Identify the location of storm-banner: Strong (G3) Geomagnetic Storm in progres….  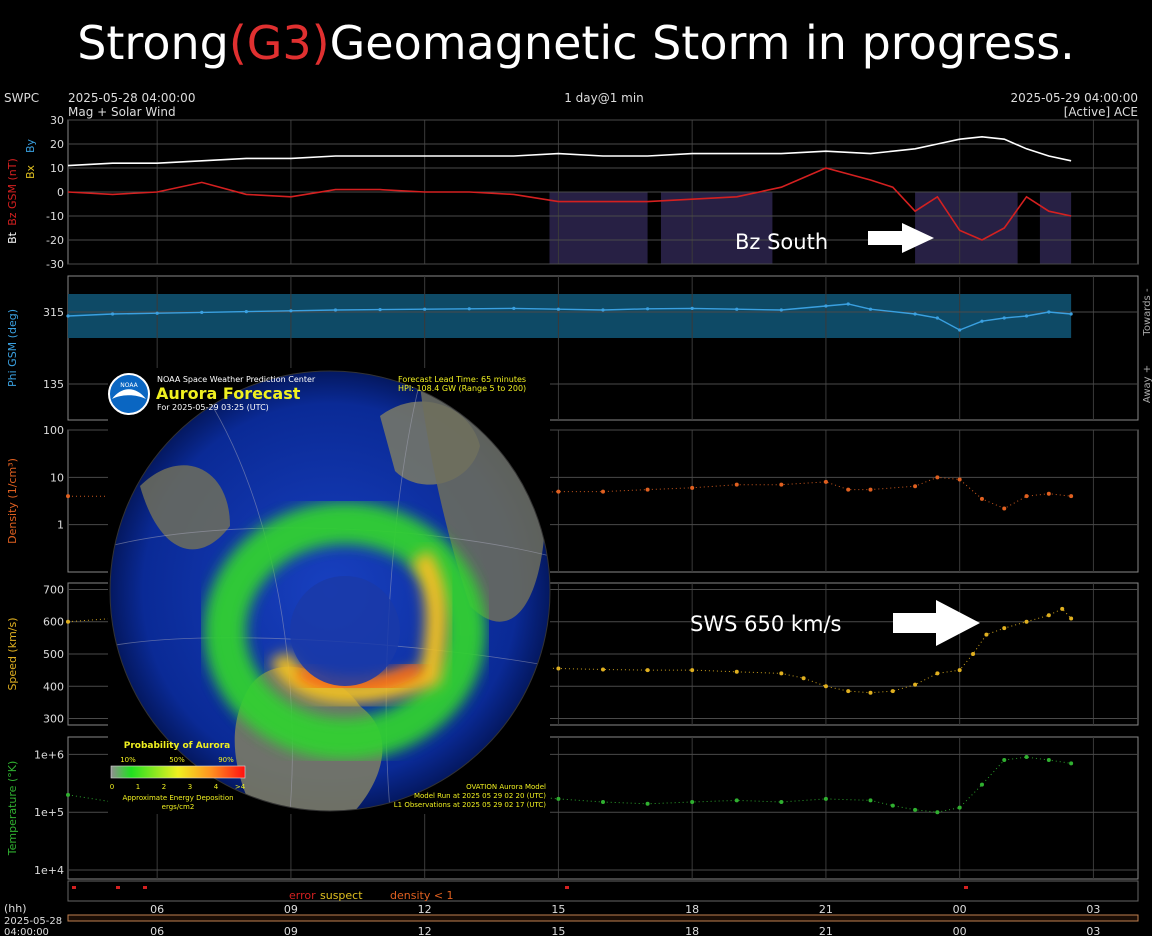
(576, 43).